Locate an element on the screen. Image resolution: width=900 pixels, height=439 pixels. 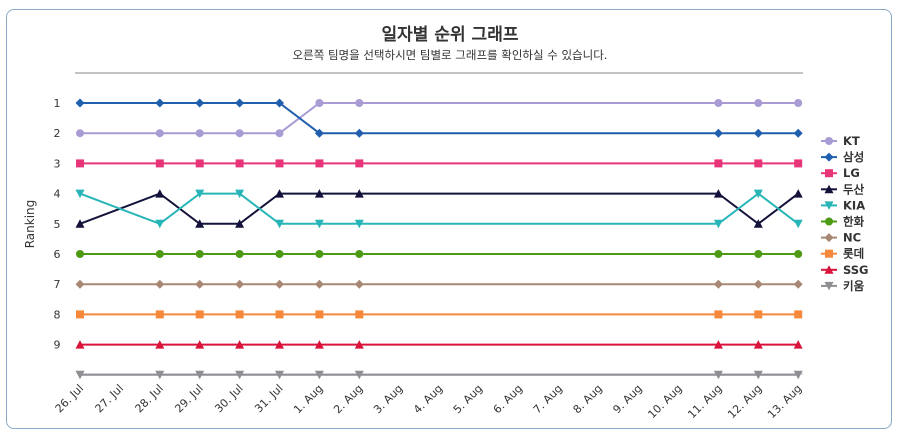
x-tick-label: 3. Aug is located at coordinates (388, 399).